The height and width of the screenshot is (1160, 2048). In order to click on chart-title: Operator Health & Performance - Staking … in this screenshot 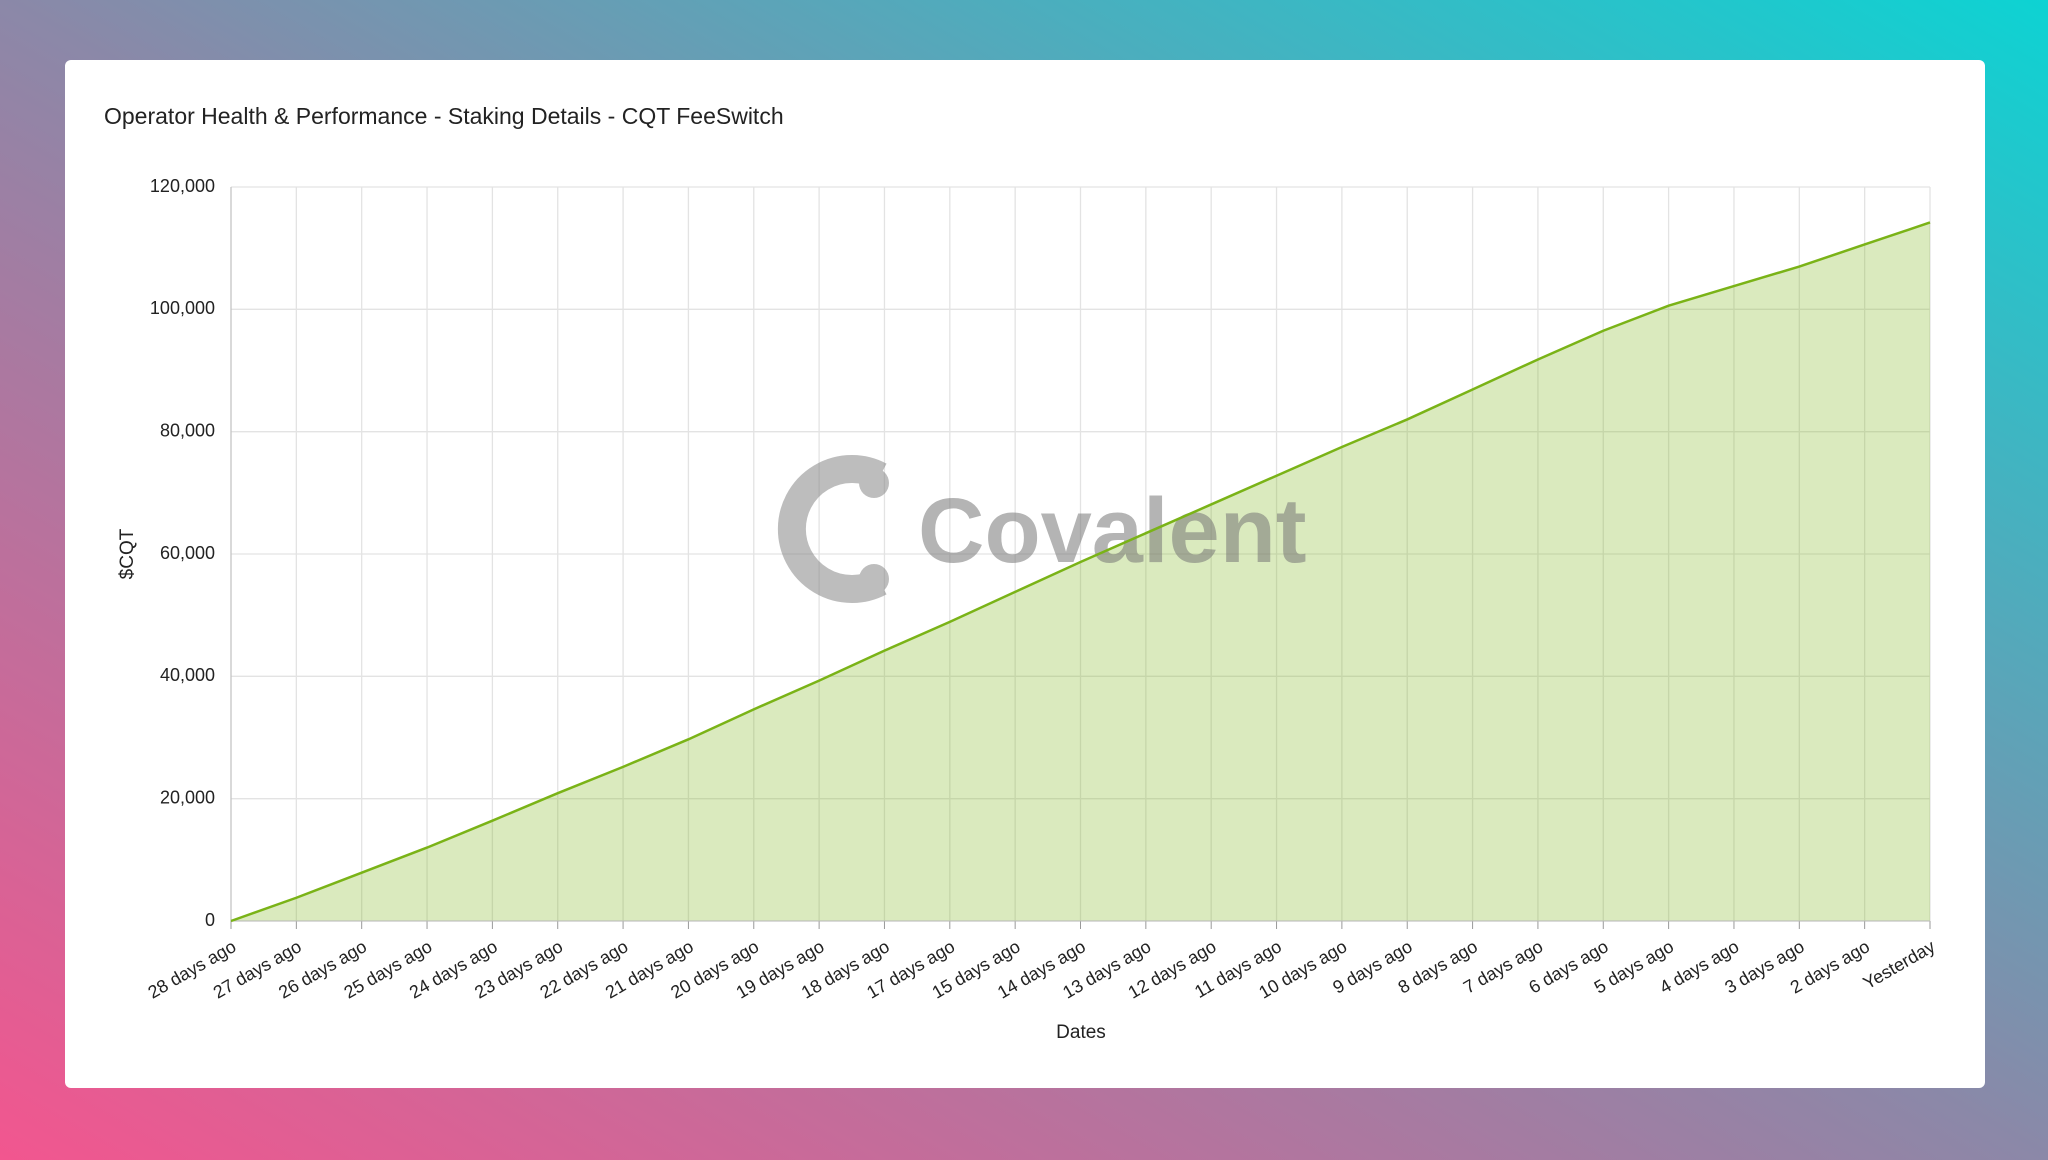, I will do `click(444, 116)`.